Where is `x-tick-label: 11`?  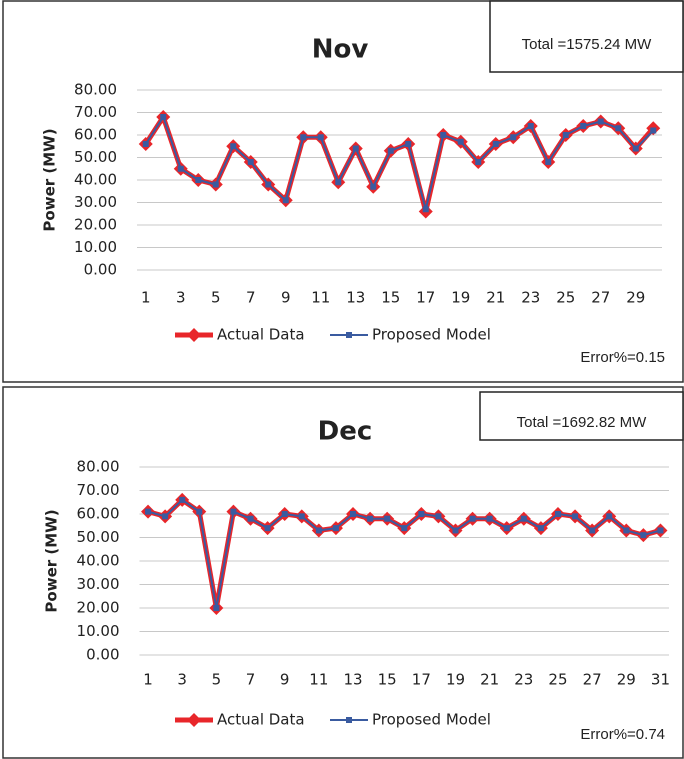 x-tick-label: 11 is located at coordinates (320, 298).